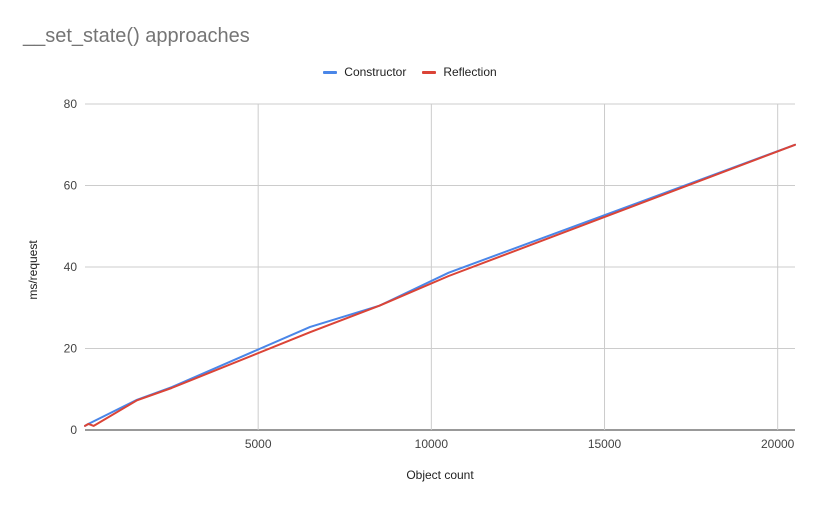  Describe the element at coordinates (33, 270) in the screenshot. I see `y-axis-label: ms/request` at that location.